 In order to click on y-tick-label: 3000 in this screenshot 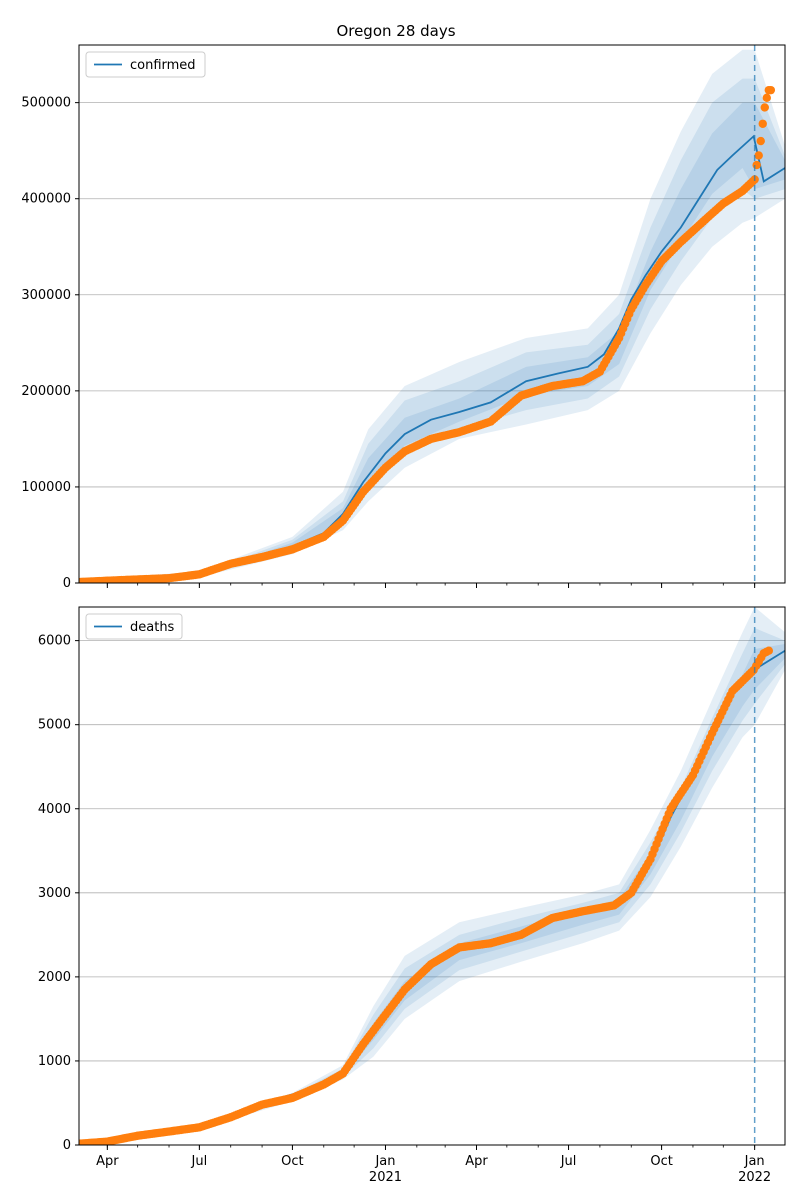, I will do `click(54, 893)`.